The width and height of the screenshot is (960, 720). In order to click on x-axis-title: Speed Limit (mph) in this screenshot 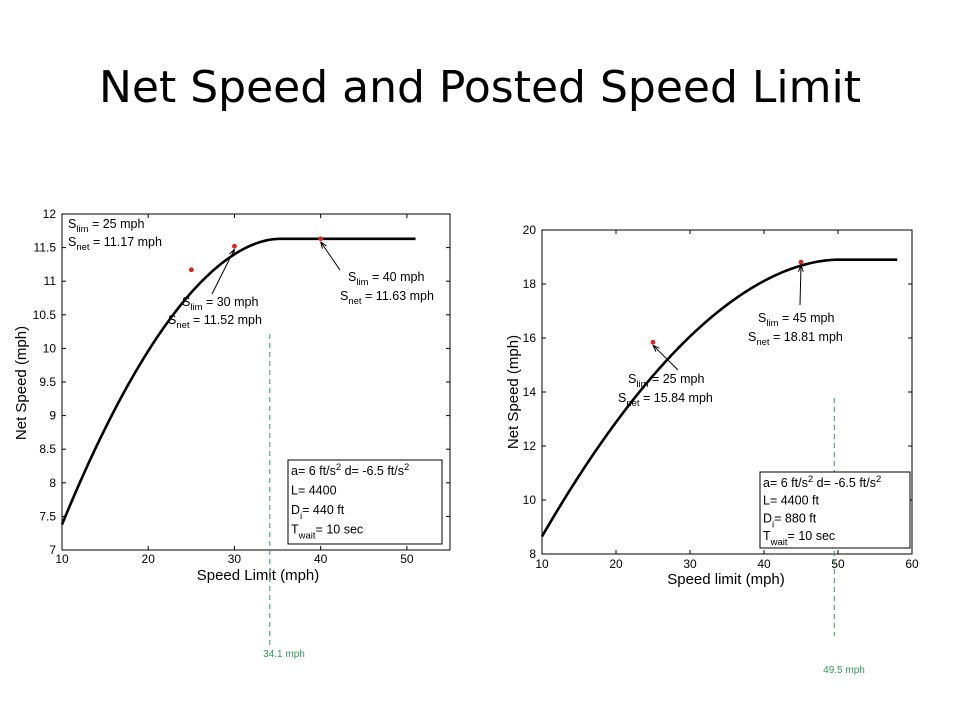, I will do `click(258, 575)`.